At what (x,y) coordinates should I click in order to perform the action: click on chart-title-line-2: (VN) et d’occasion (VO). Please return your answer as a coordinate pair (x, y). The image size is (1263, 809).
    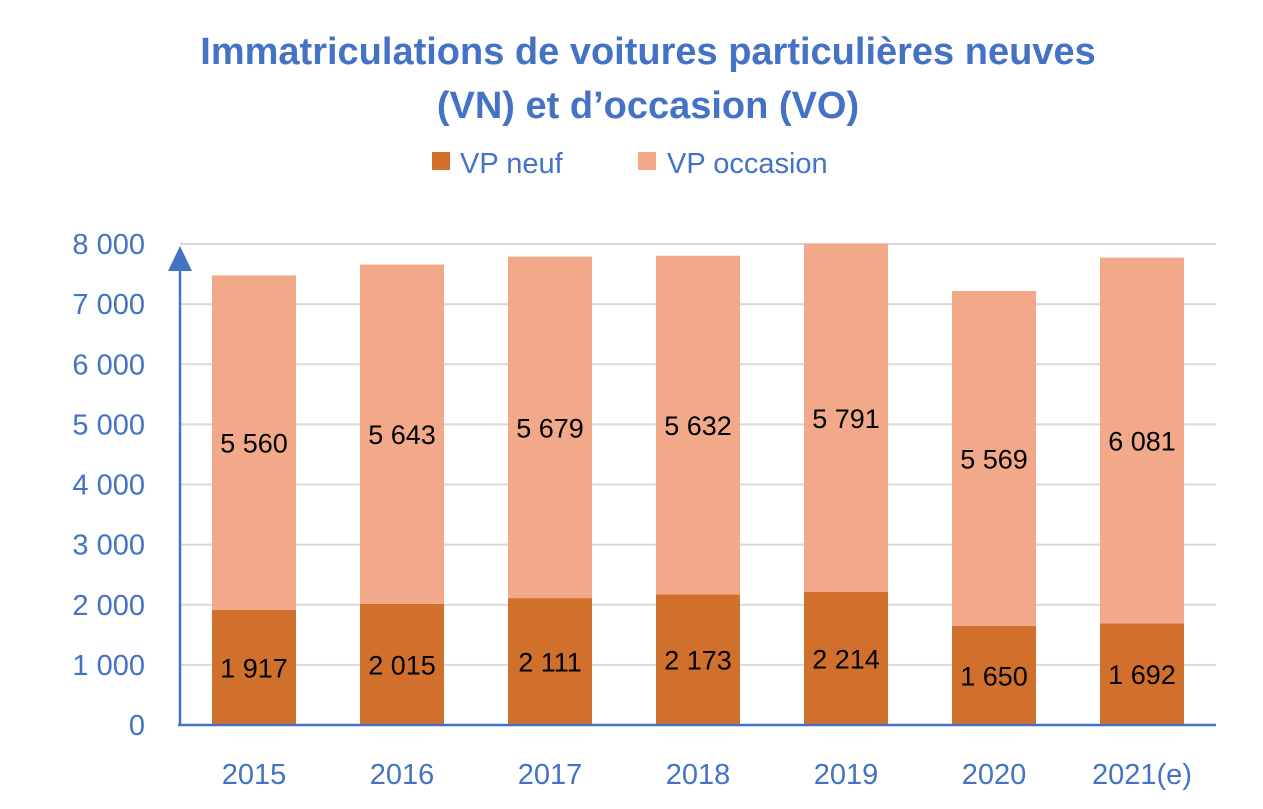
    Looking at the image, I should click on (648, 106).